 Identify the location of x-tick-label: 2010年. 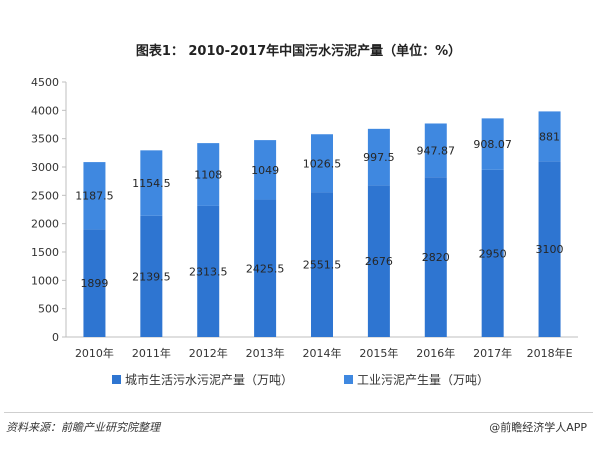
(94, 353).